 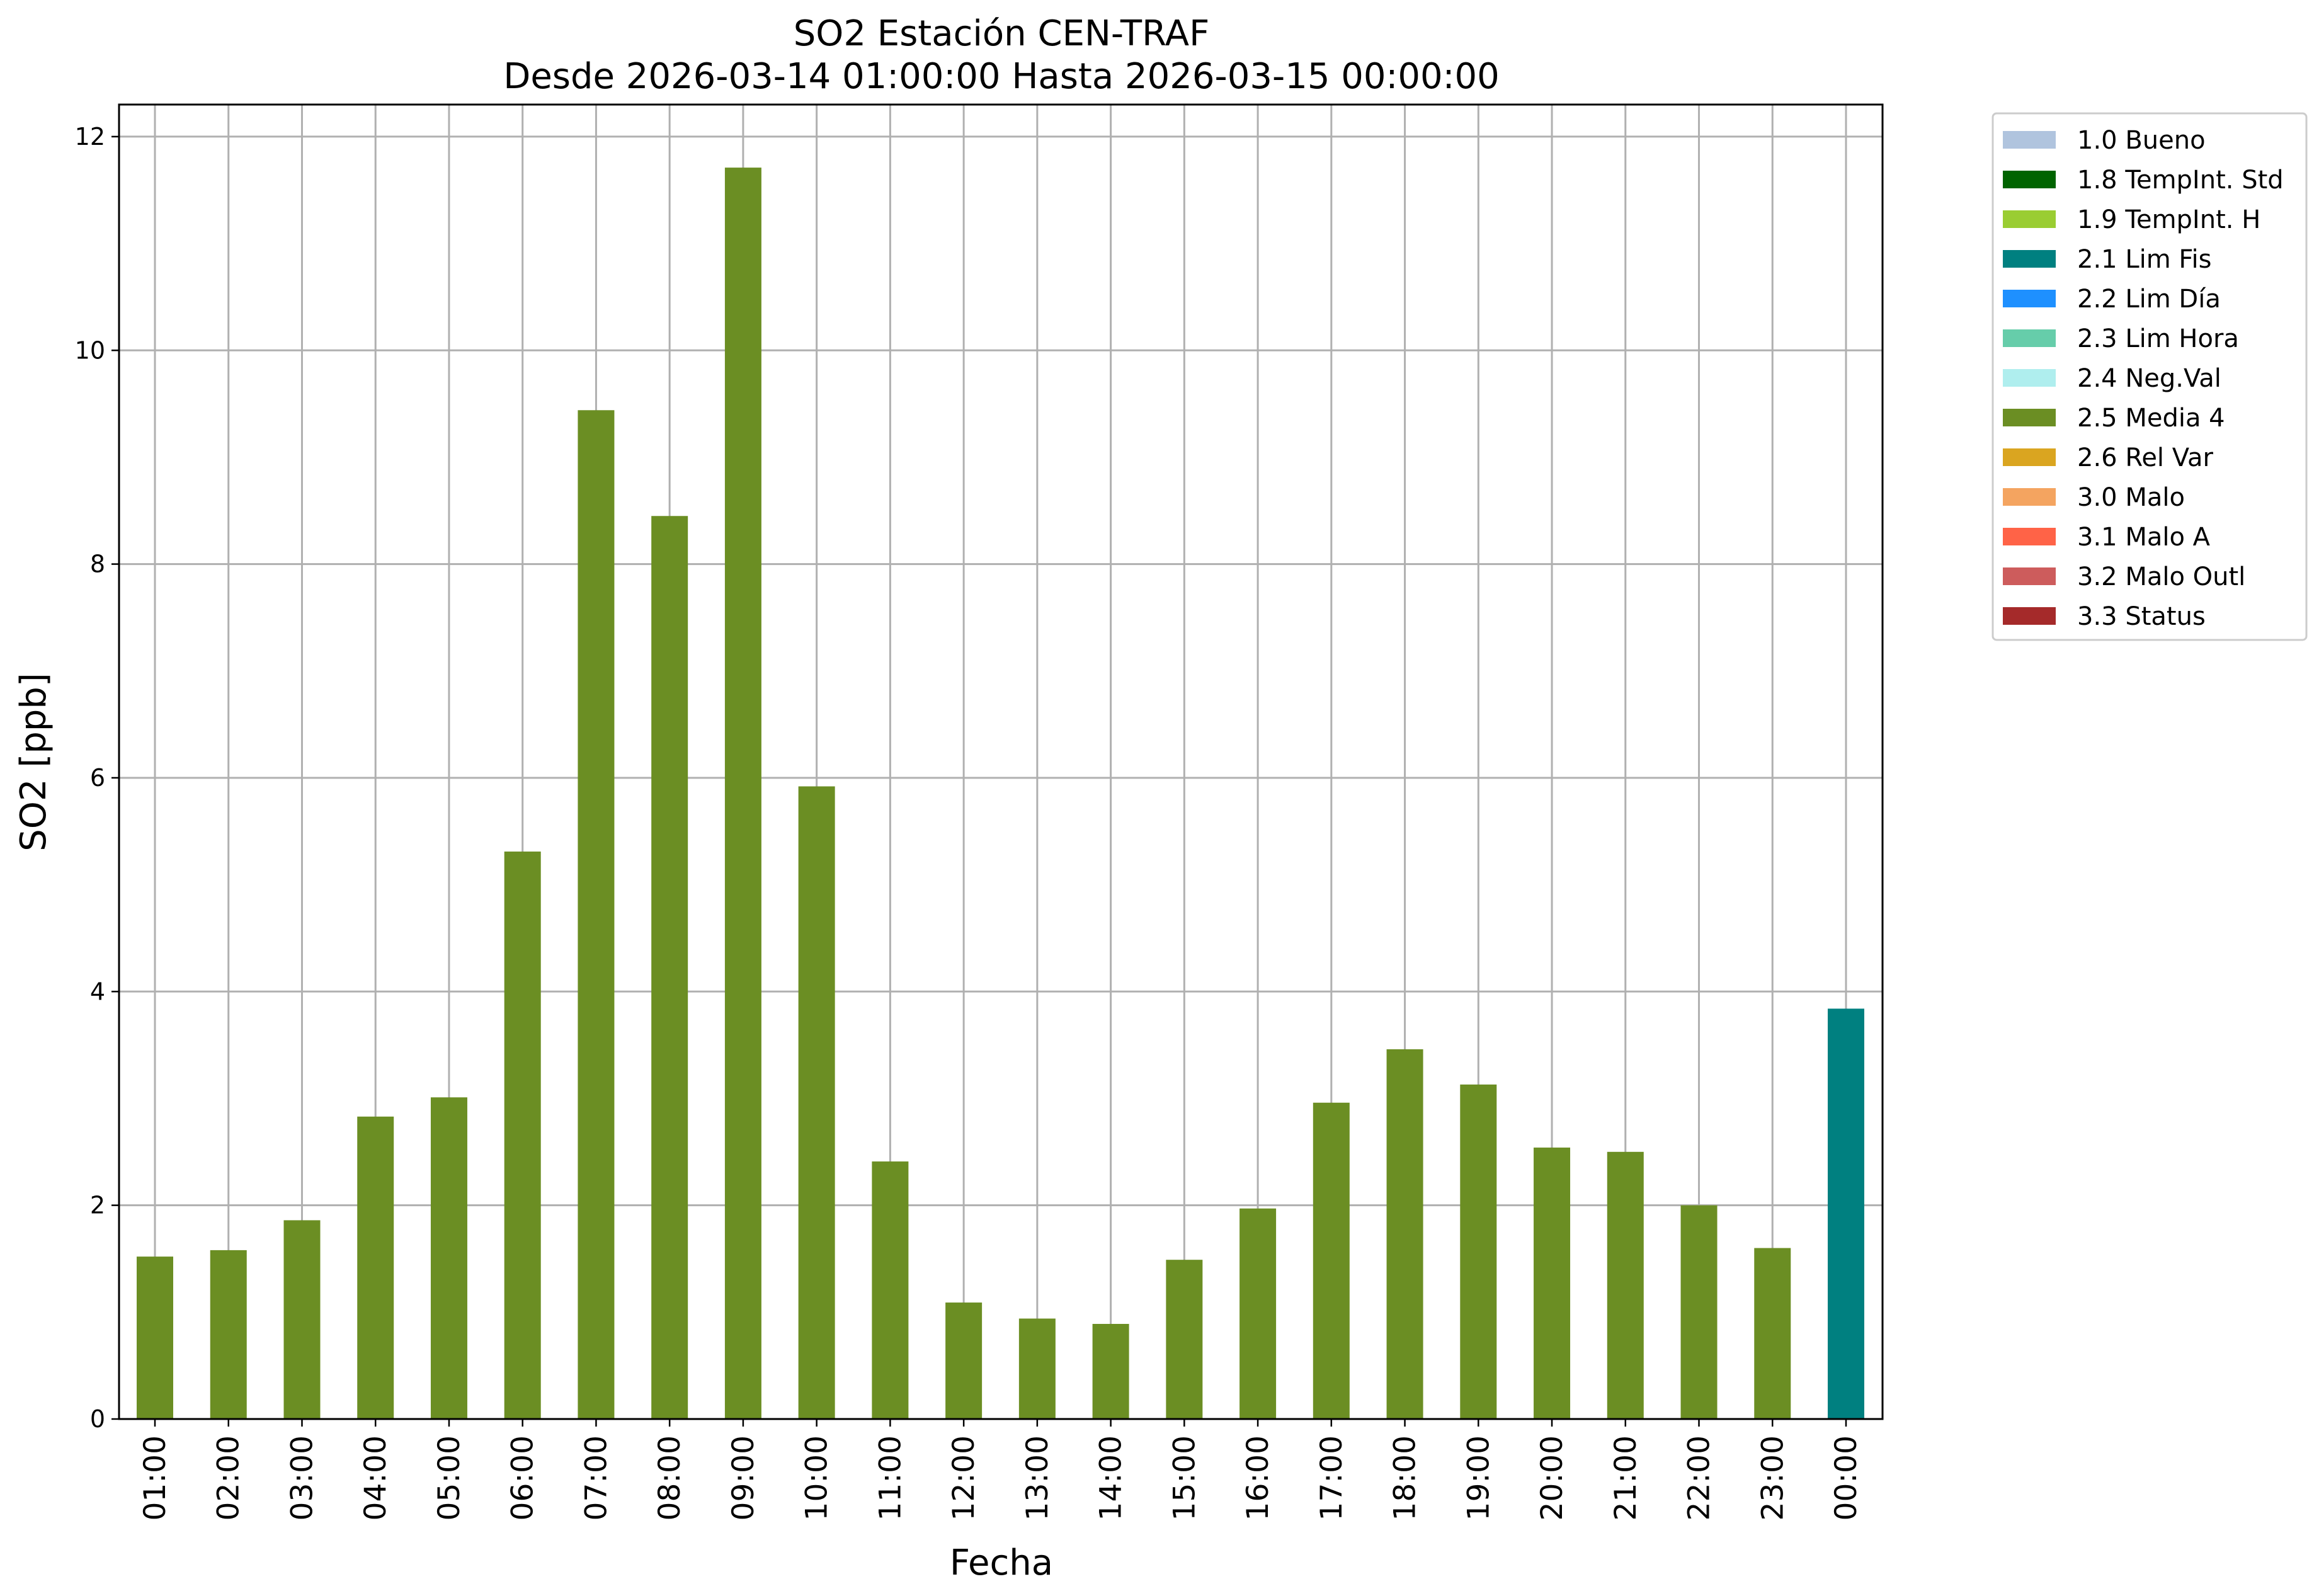 I want to click on legend-box, so click(x=2149, y=376).